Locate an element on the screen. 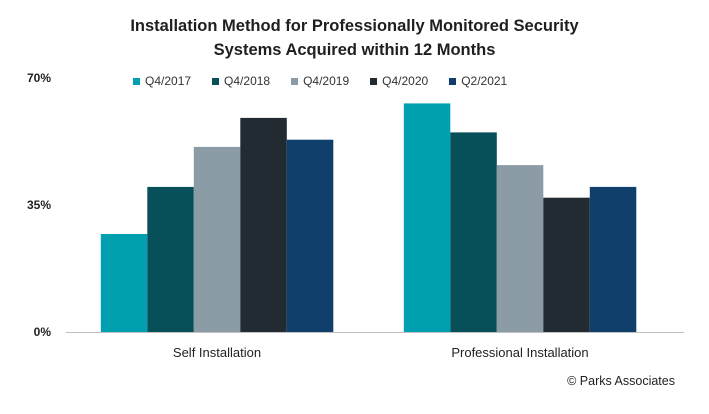 Image resolution: width=709 pixels, height=414 pixels. legend-label: Q2/2021 is located at coordinates (484, 81).